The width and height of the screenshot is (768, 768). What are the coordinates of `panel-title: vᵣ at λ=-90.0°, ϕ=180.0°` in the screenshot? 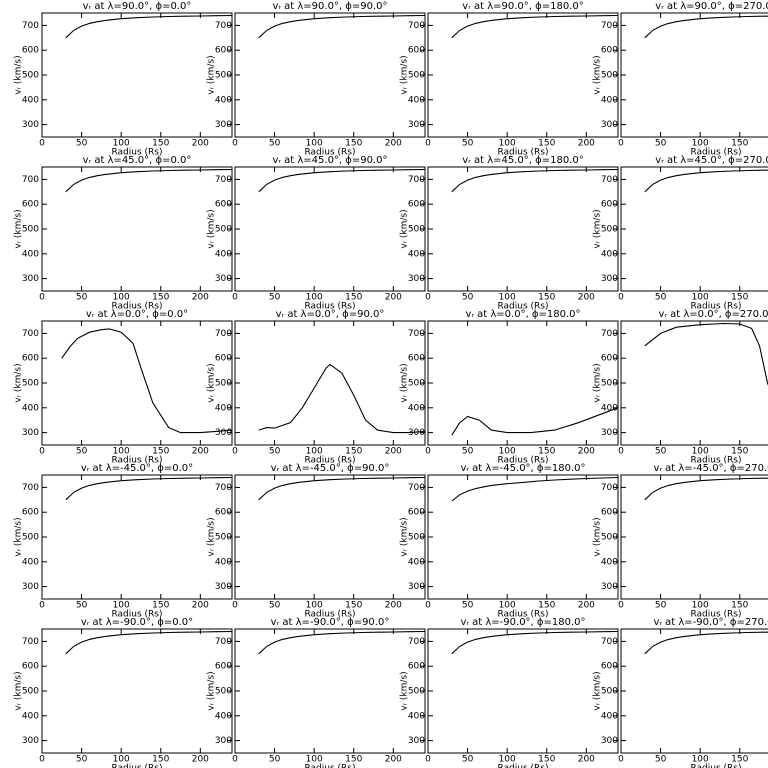 It's located at (522, 622).